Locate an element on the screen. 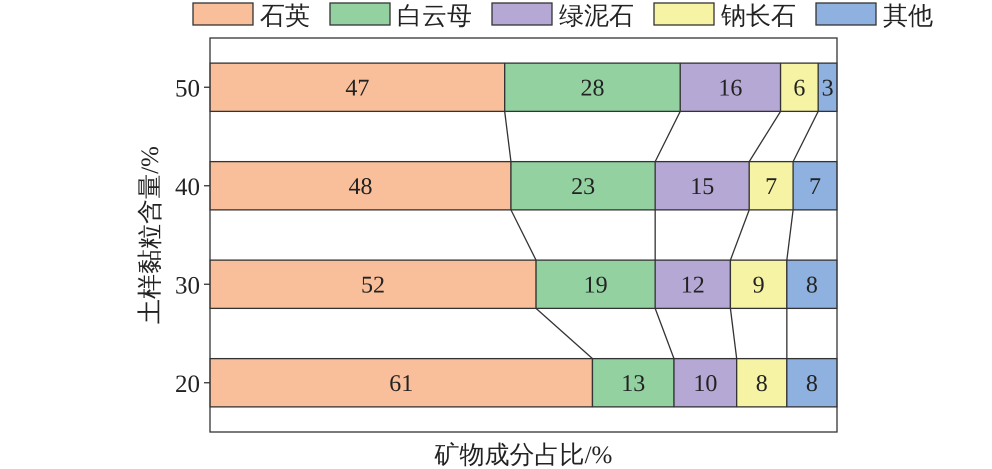  legend-label: 钠长石 is located at coordinates (758, 16).